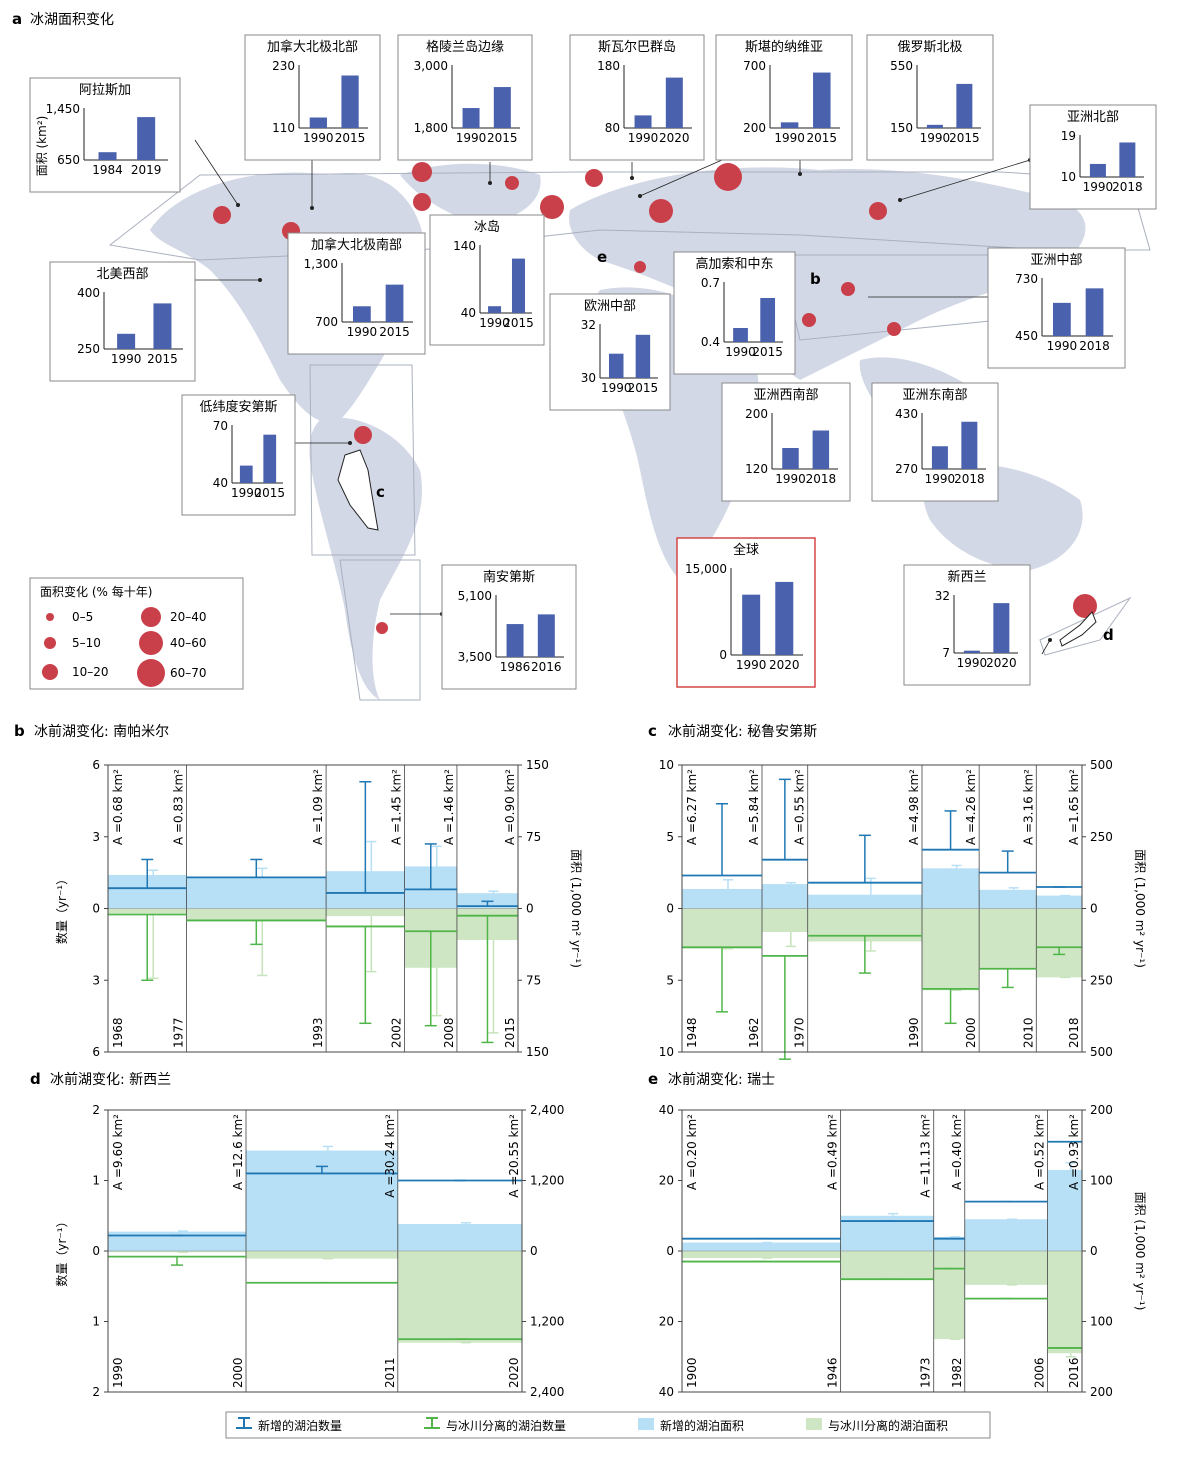  Describe the element at coordinates (1028, 807) in the screenshot. I see `area-label: A =3.16 km²` at that location.